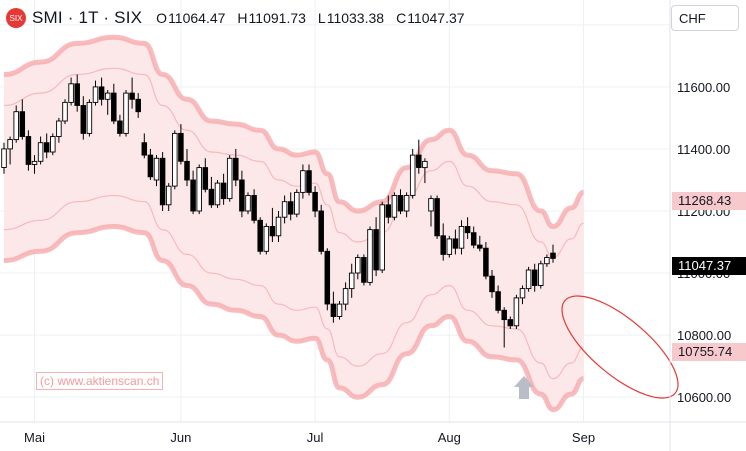  What do you see at coordinates (100, 381) in the screenshot?
I see `watermark: (c) www.aktienscan.ch` at bounding box center [100, 381].